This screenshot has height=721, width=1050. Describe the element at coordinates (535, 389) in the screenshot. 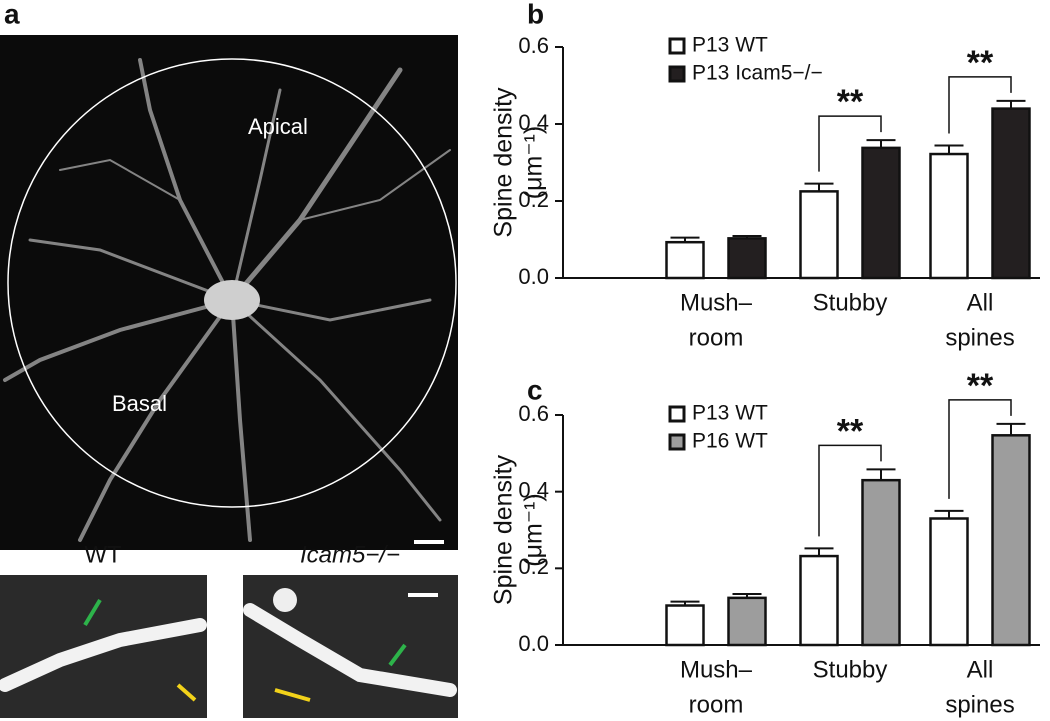

I see `panel-label: c` at that location.